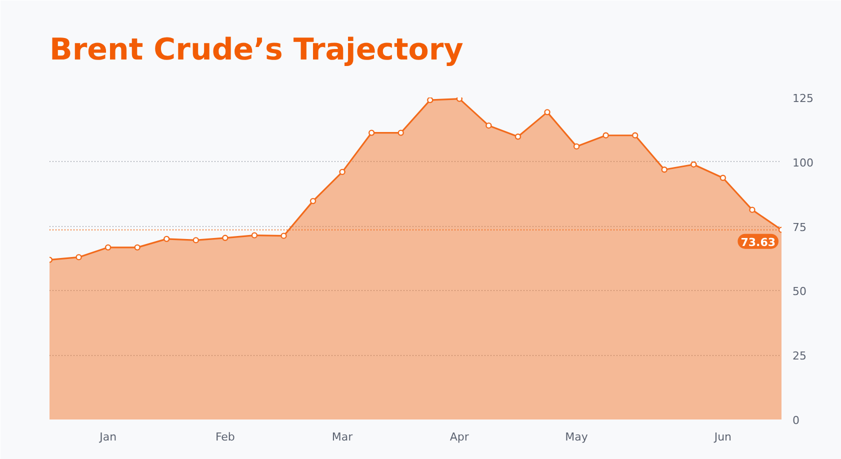  What do you see at coordinates (576, 437) in the screenshot?
I see `x-tick-label: May` at bounding box center [576, 437].